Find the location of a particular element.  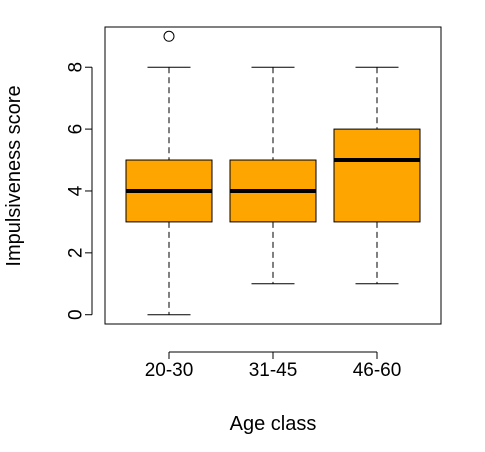

y-axis-label: Impulsiveness score is located at coordinates (14, 175).